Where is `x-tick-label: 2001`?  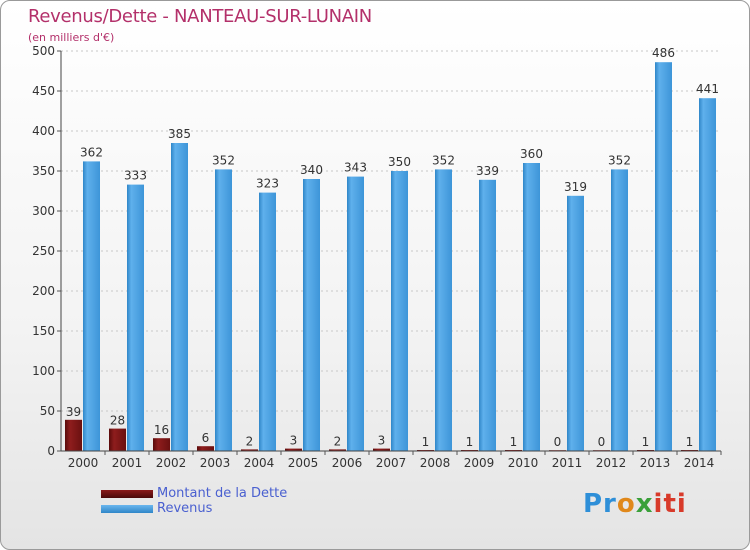
x-tick-label: 2001 is located at coordinates (127, 463).